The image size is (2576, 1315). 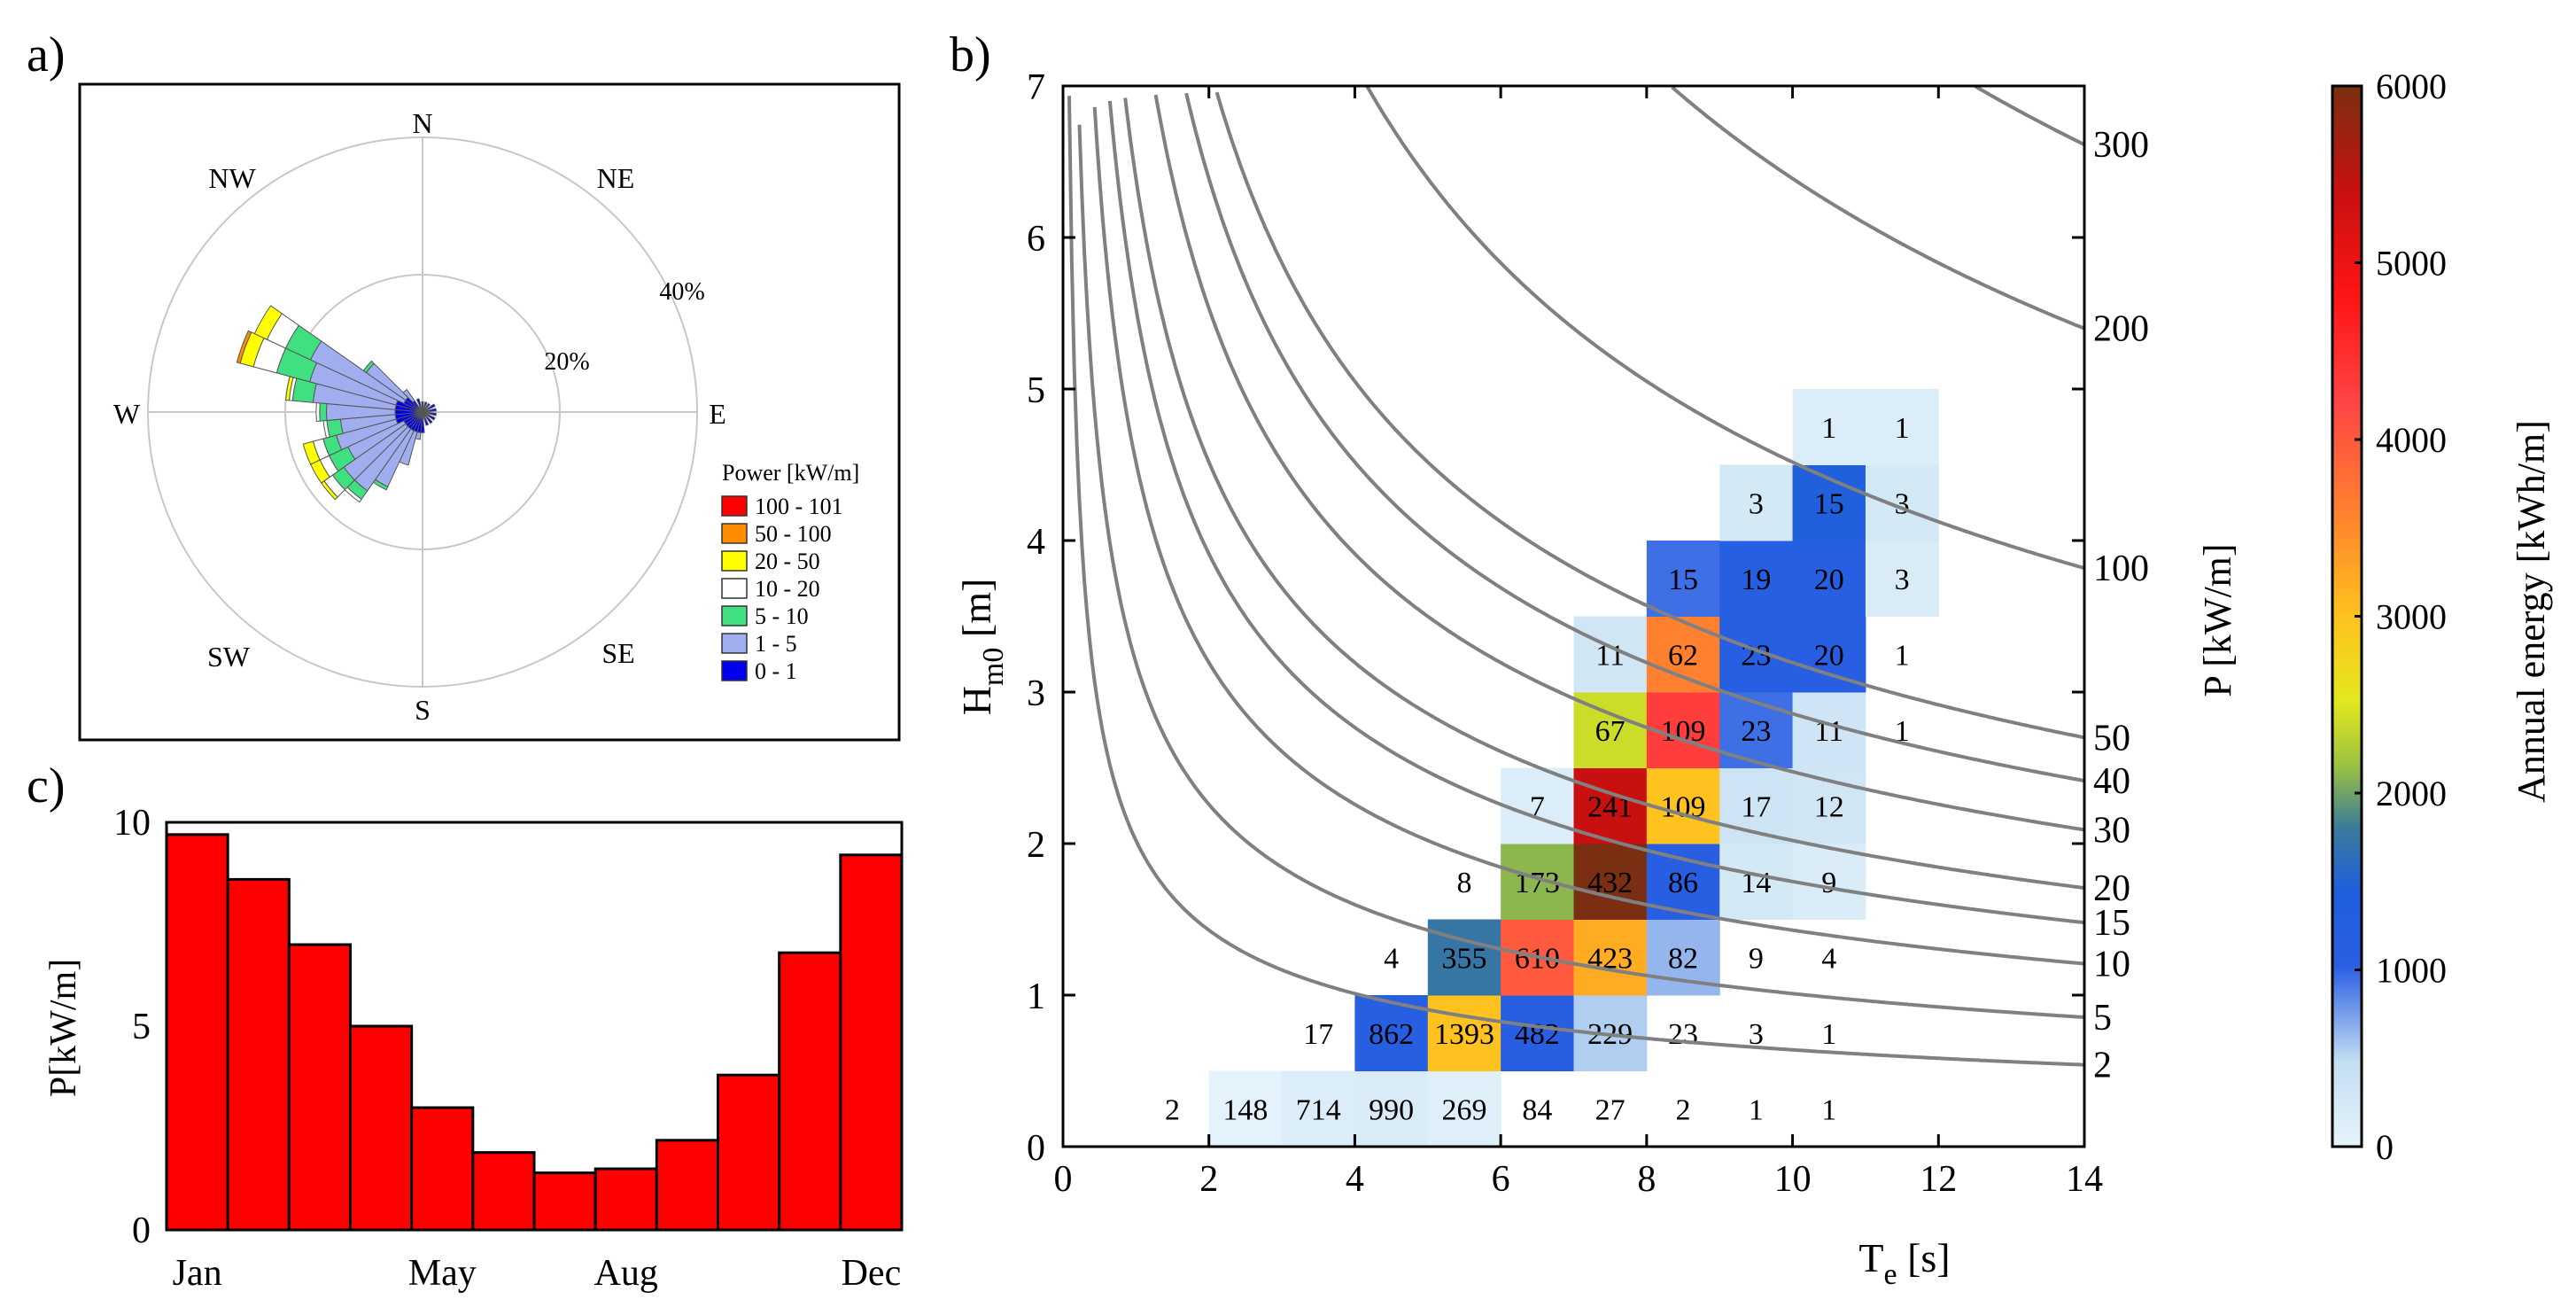 I want to click on heatmap-cell-label: 82, so click(x=1683, y=958).